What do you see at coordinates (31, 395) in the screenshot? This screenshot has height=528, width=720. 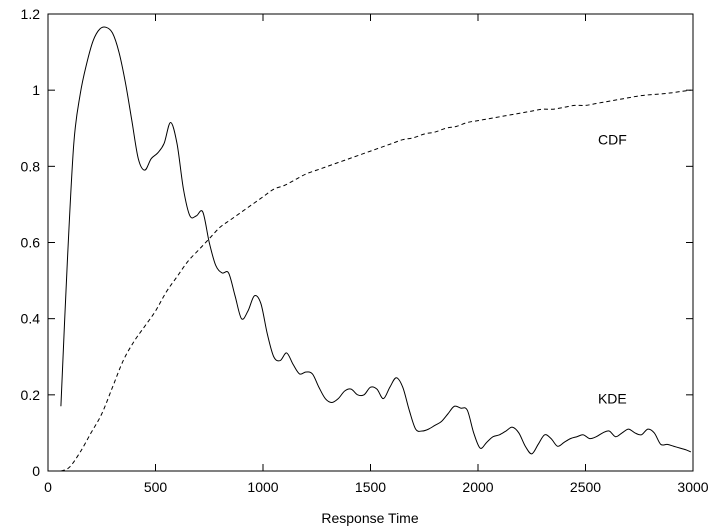 I see `y-tick-label: 0.2` at bounding box center [31, 395].